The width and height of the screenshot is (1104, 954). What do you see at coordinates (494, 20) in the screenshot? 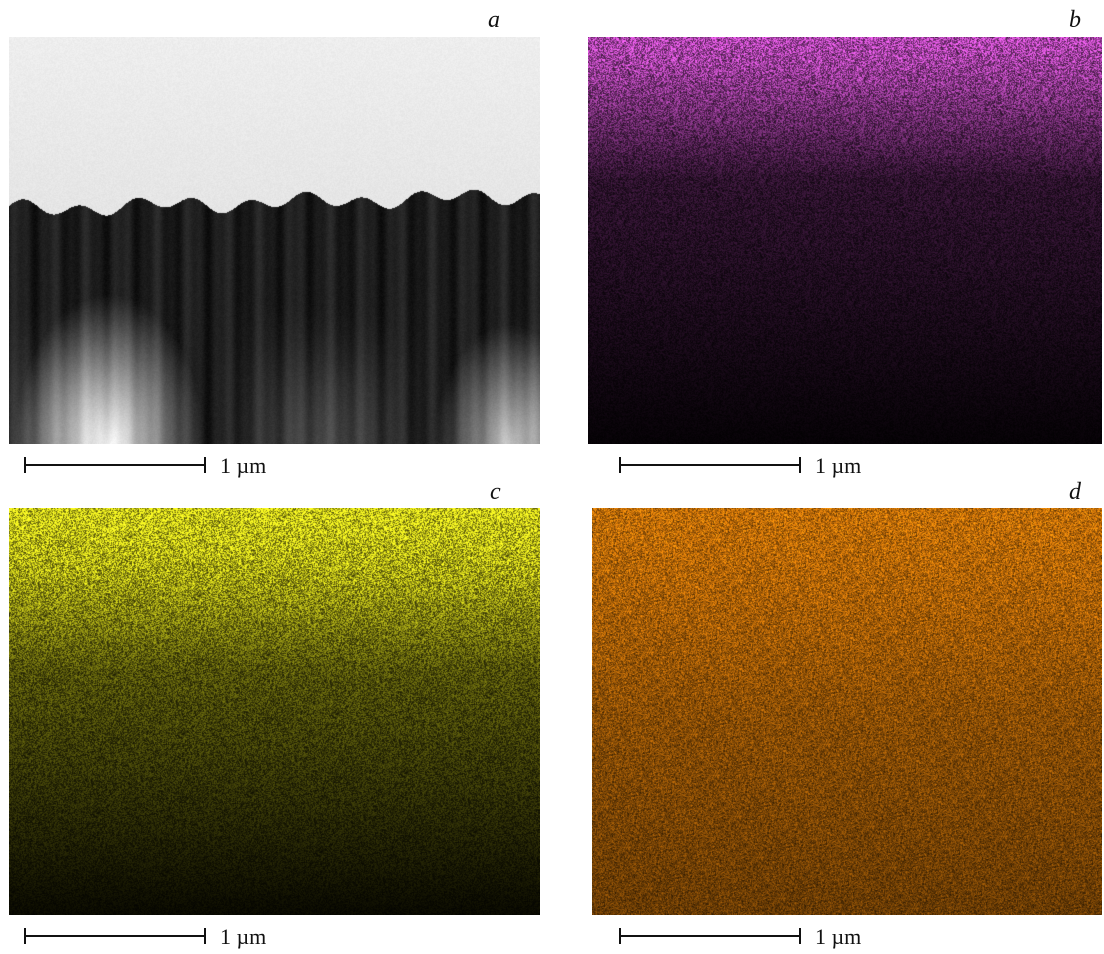
I see `panel-label: a` at bounding box center [494, 20].